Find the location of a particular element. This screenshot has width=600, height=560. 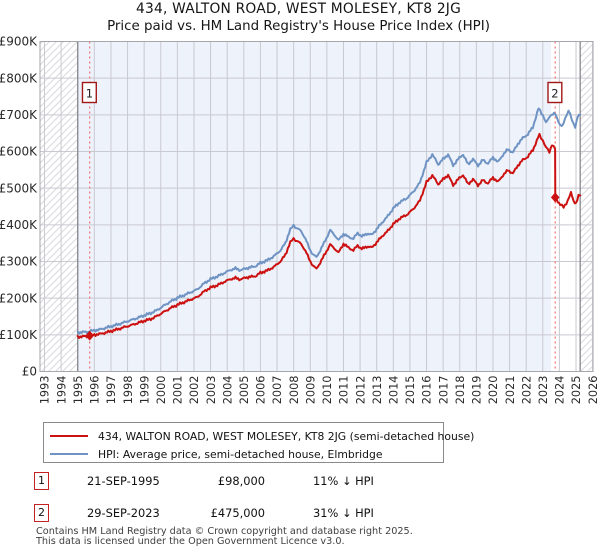

transaction-1-badge: 1 is located at coordinates (41, 481).